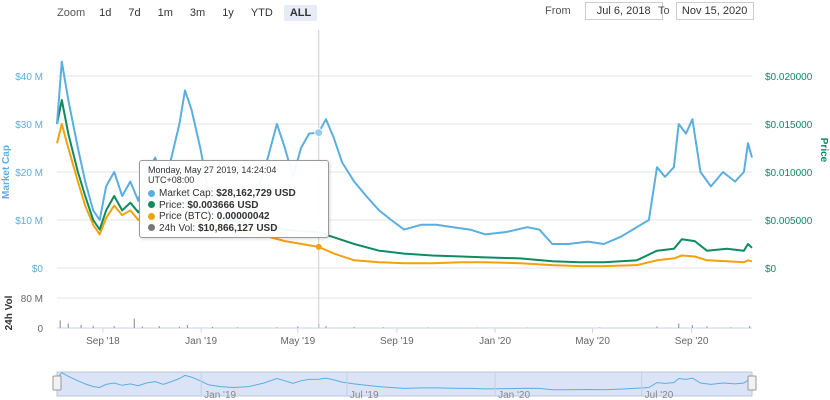 The image size is (830, 400). What do you see at coordinates (318, 246) in the screenshot?
I see `price-btc-point-marker` at bounding box center [318, 246].